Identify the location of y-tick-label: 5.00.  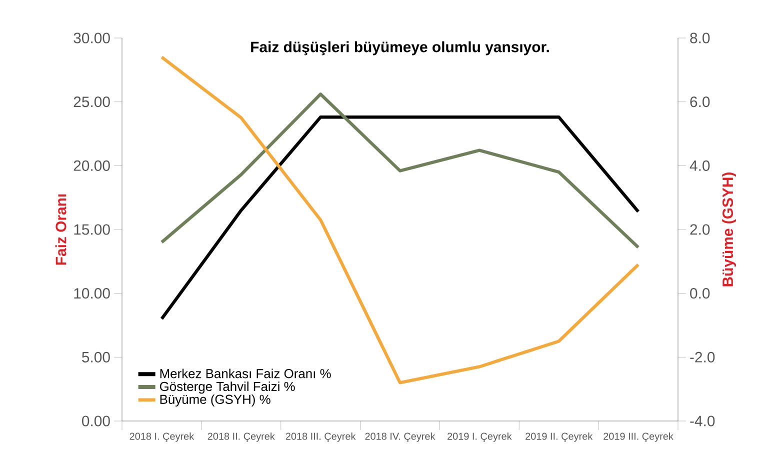
(96, 357).